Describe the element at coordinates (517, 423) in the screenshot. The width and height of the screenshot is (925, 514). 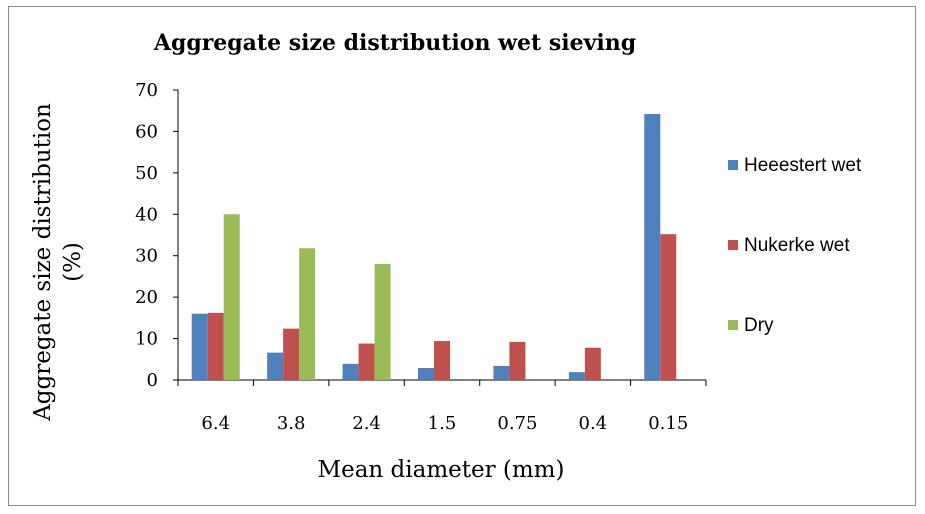
I see `x-tick-label: 0.75` at that location.